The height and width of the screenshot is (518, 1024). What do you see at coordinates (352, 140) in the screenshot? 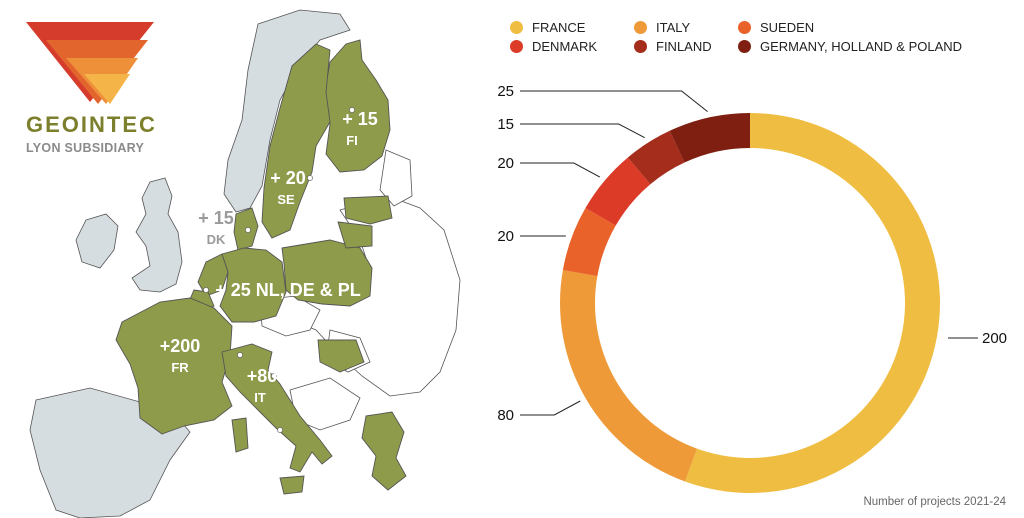
I see `map-label-fi-code: FI` at bounding box center [352, 140].